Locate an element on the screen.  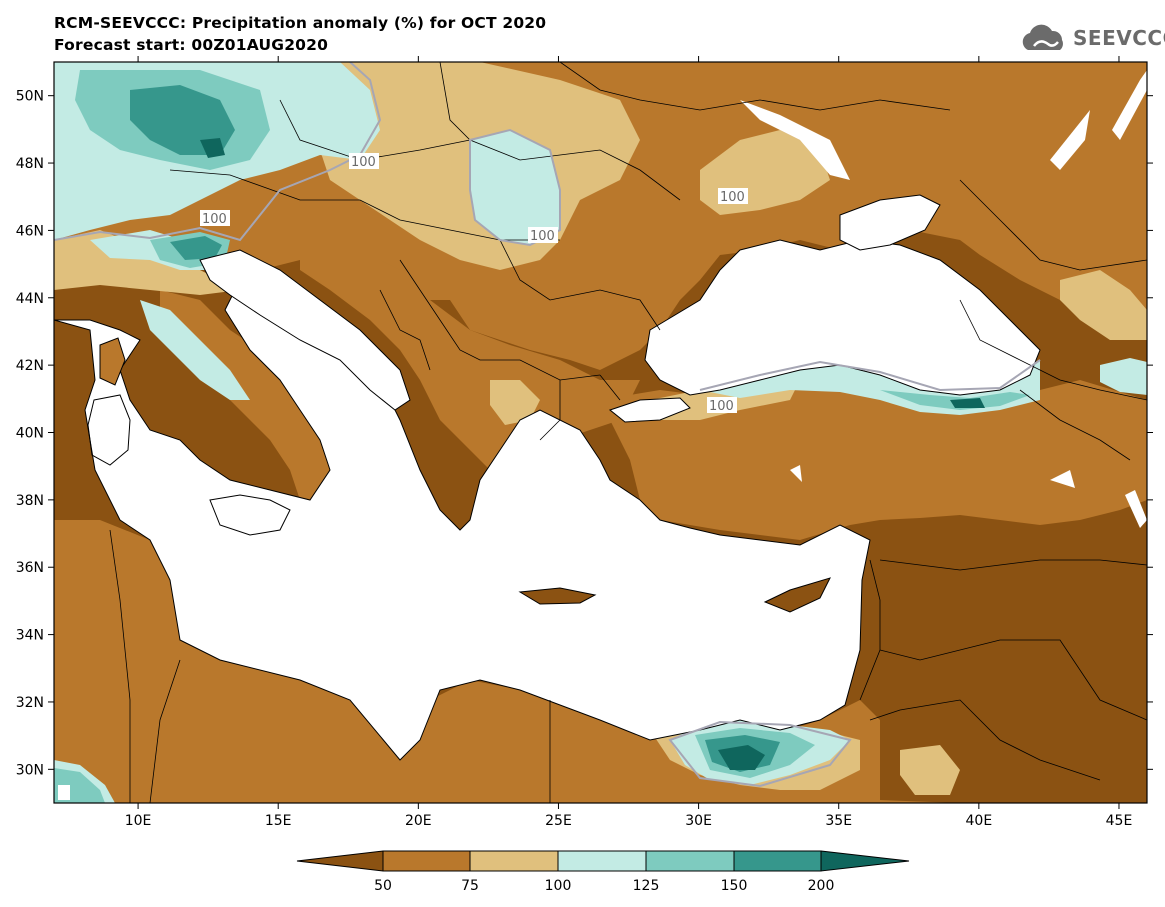
anomaly-100-125-romania is located at coordinates (515, 187).